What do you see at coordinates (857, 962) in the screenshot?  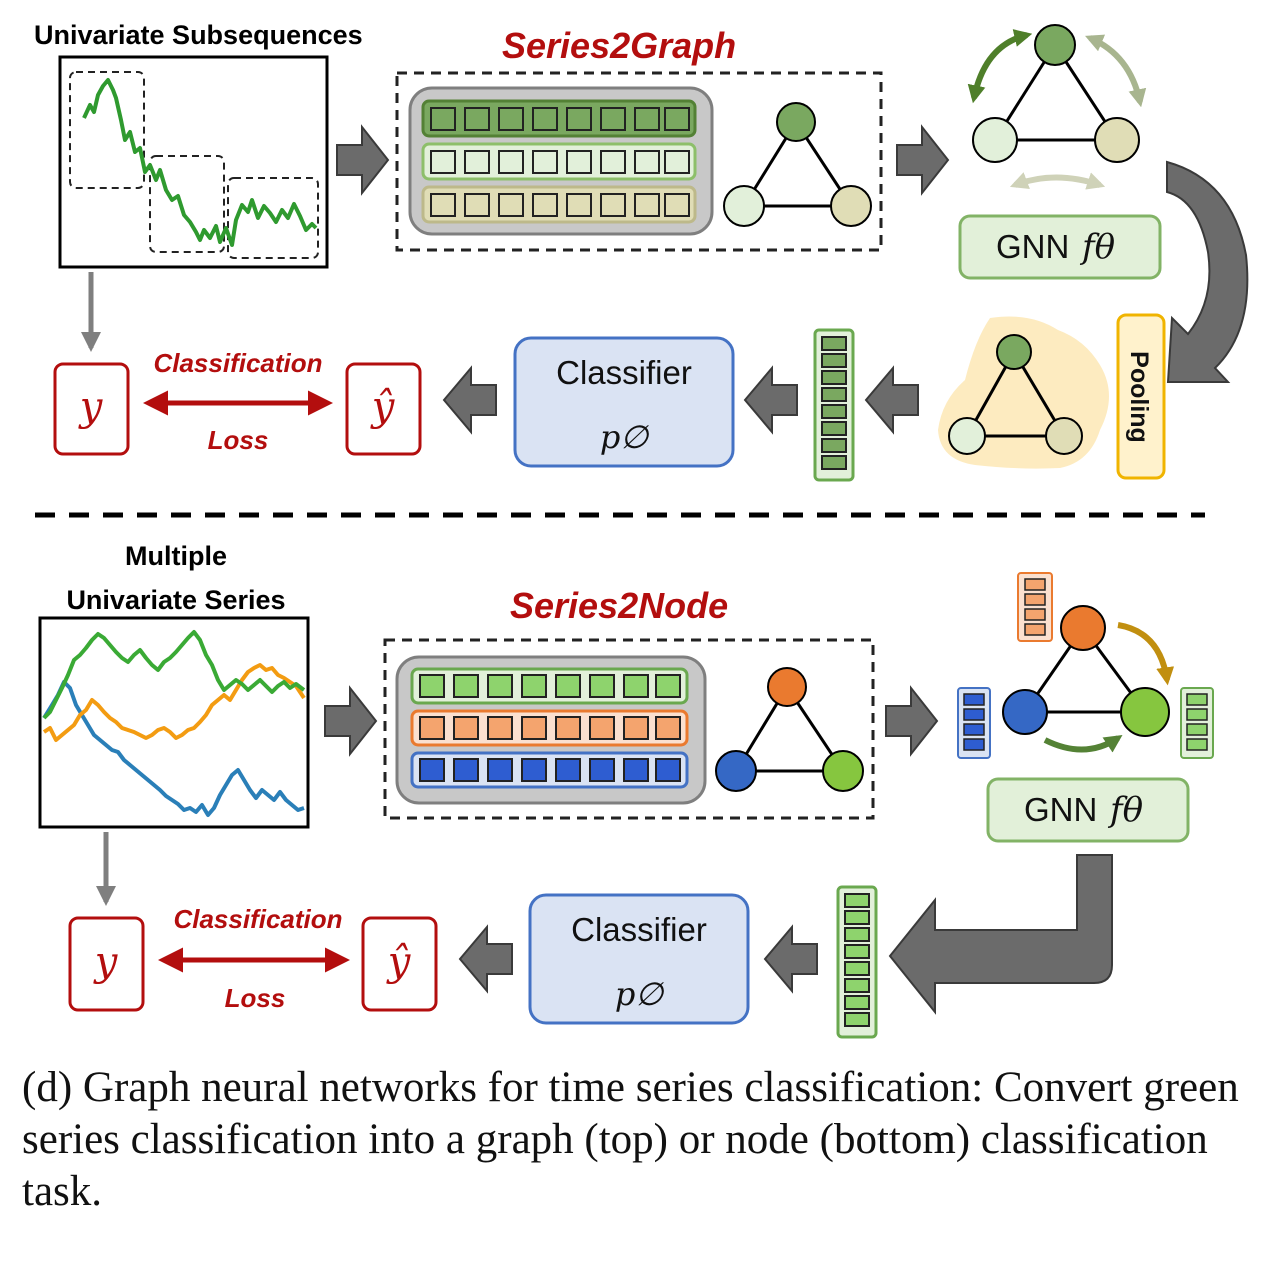 I see `node-embedding-vector-bottom` at bounding box center [857, 962].